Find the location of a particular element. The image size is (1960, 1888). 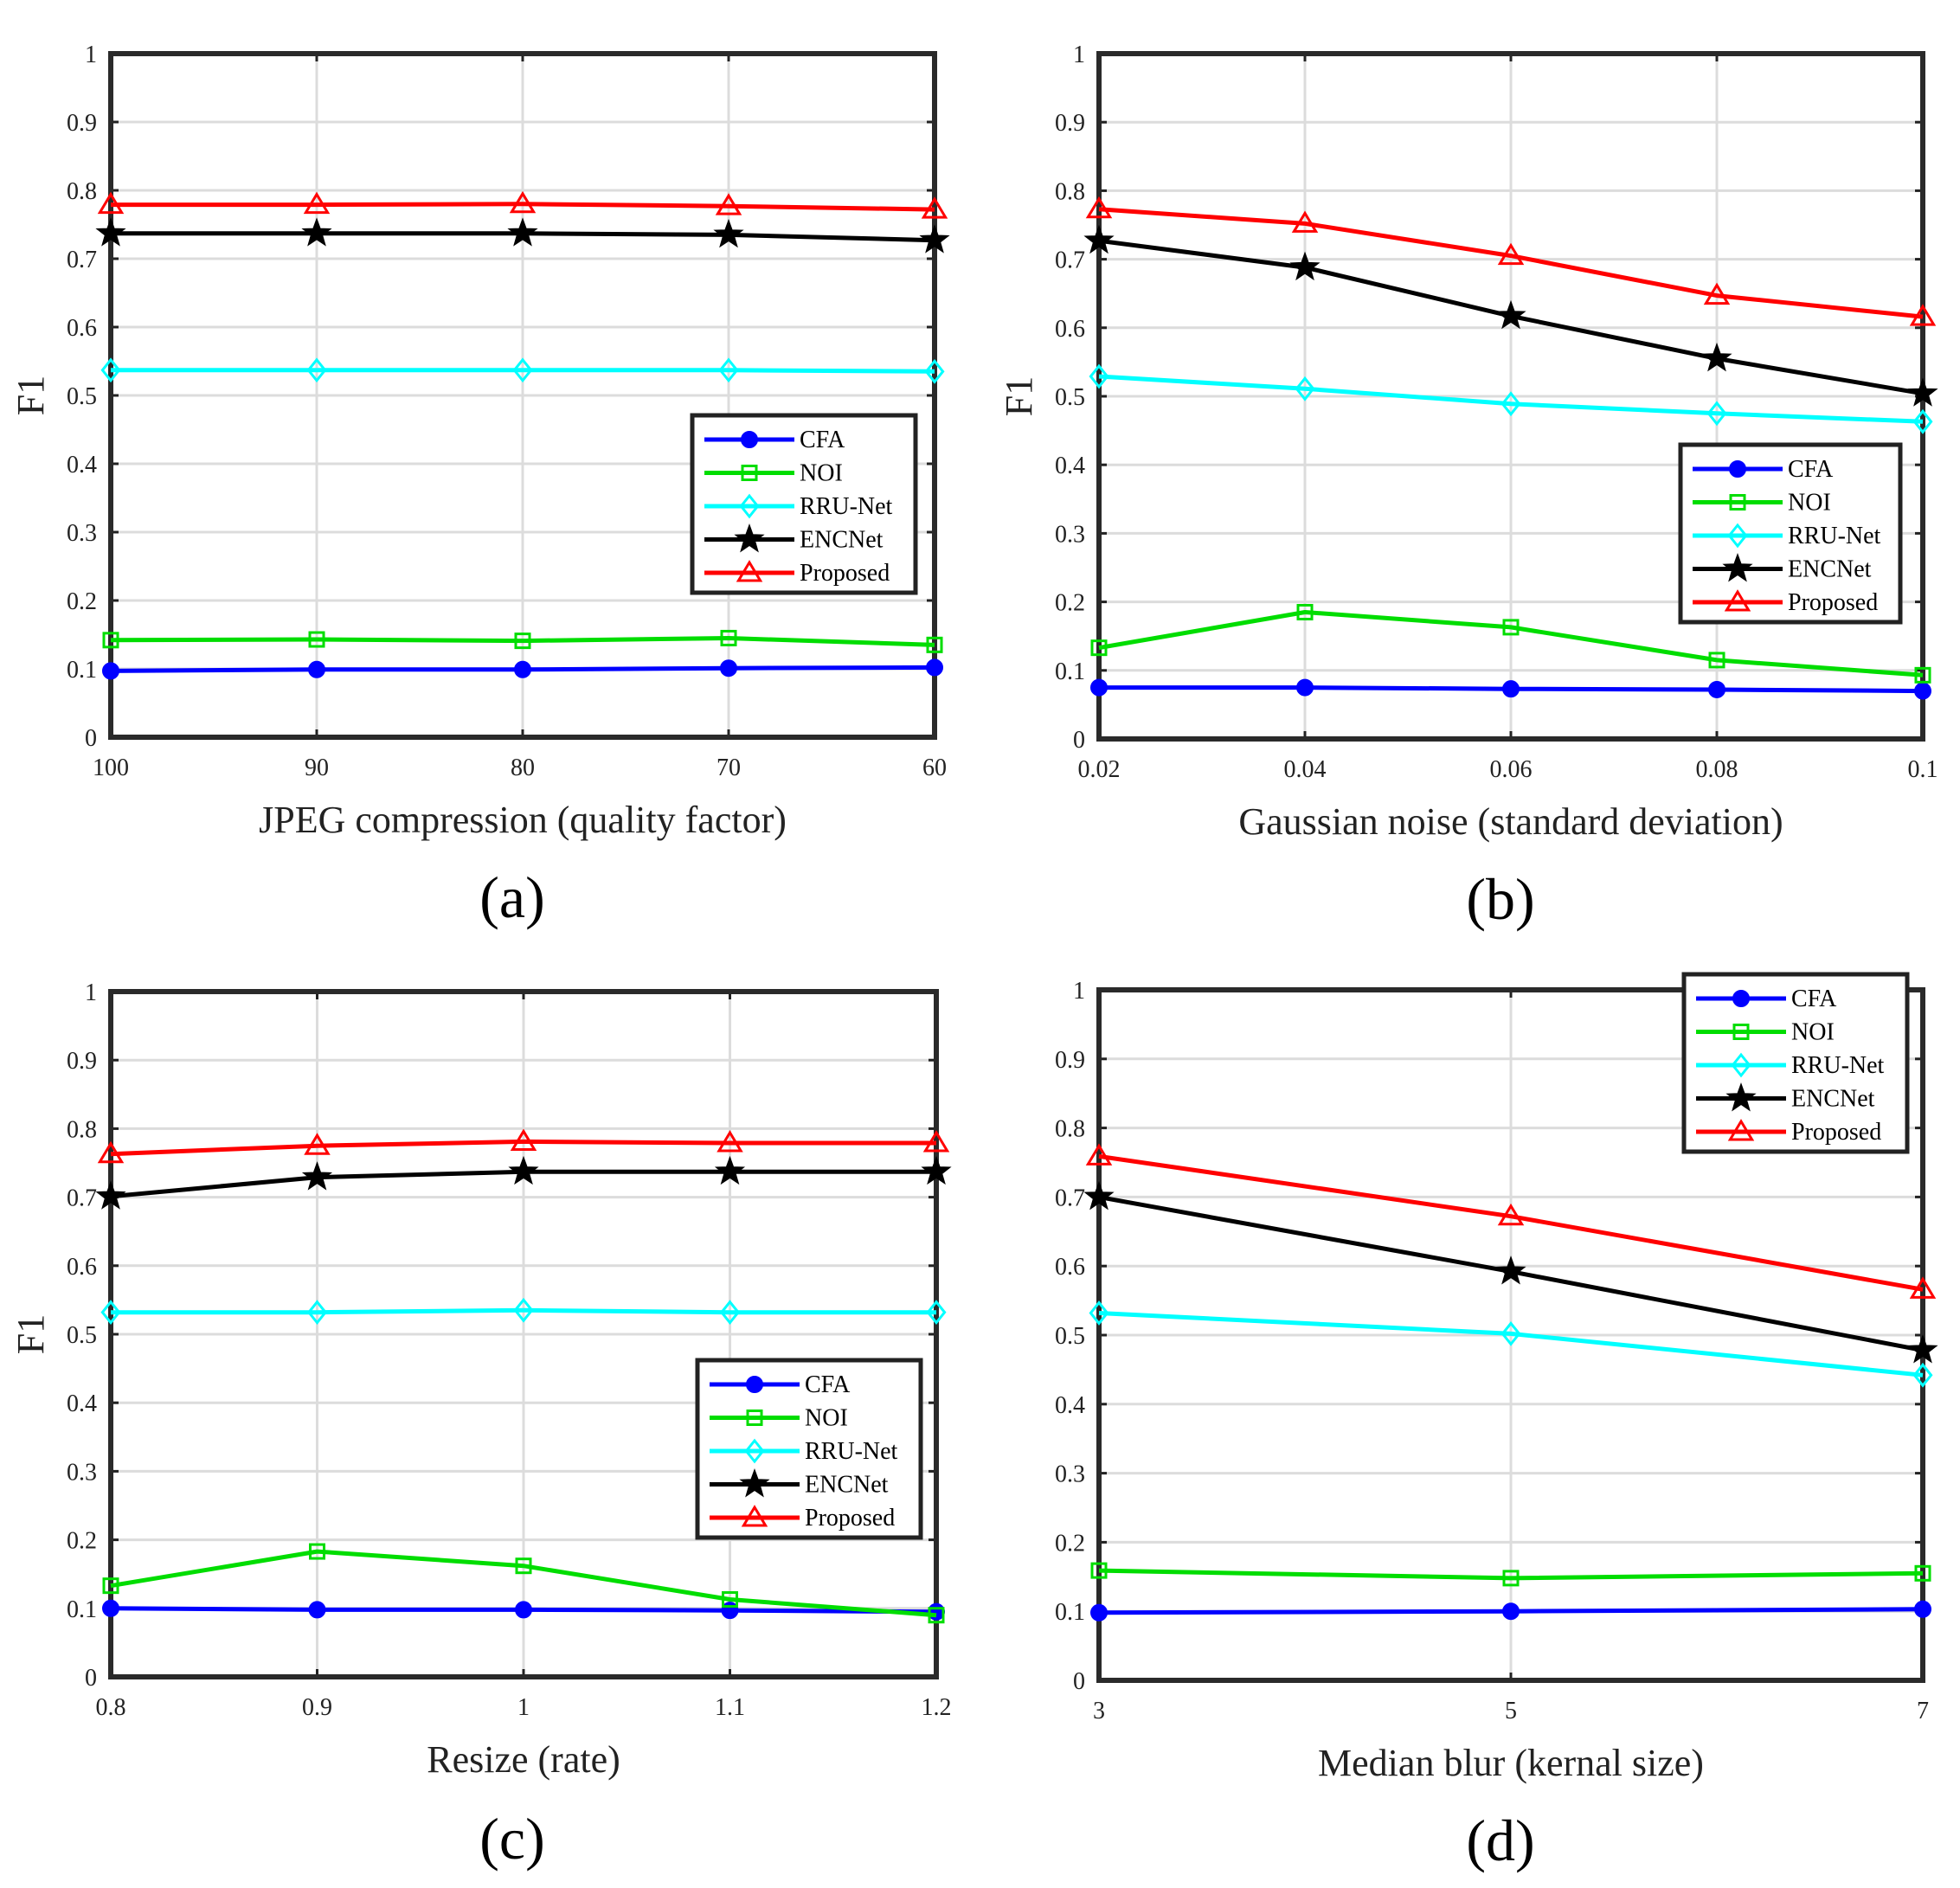

legend-label-rru-net: RRU-Net is located at coordinates (1838, 1065).